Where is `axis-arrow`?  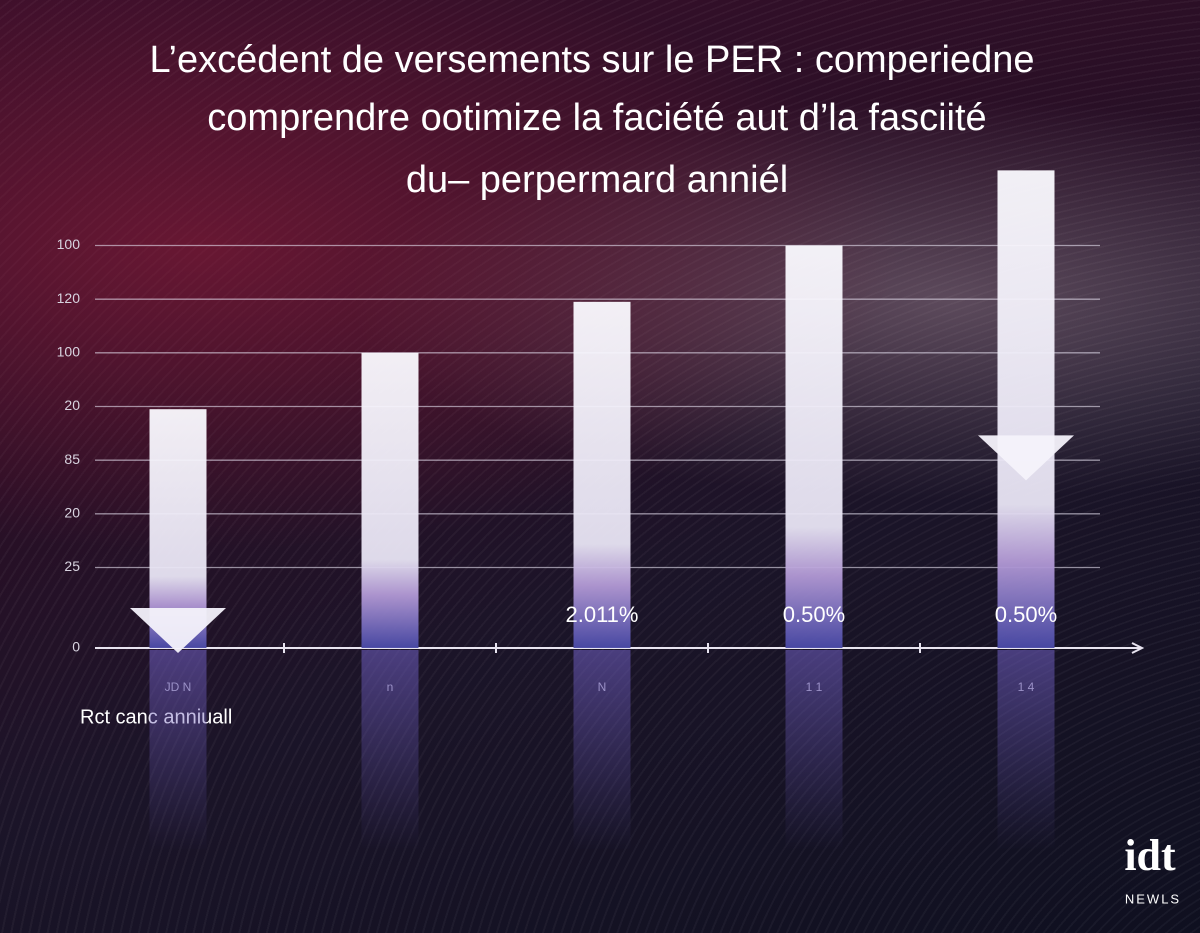 axis-arrow is located at coordinates (1138, 648).